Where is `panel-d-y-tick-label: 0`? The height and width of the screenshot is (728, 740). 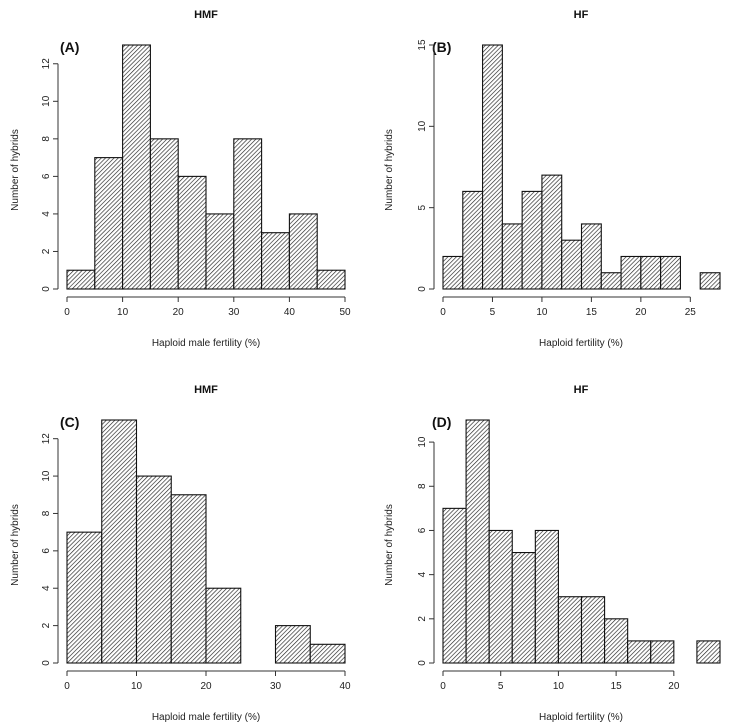 panel-d-y-tick-label: 0 is located at coordinates (422, 663).